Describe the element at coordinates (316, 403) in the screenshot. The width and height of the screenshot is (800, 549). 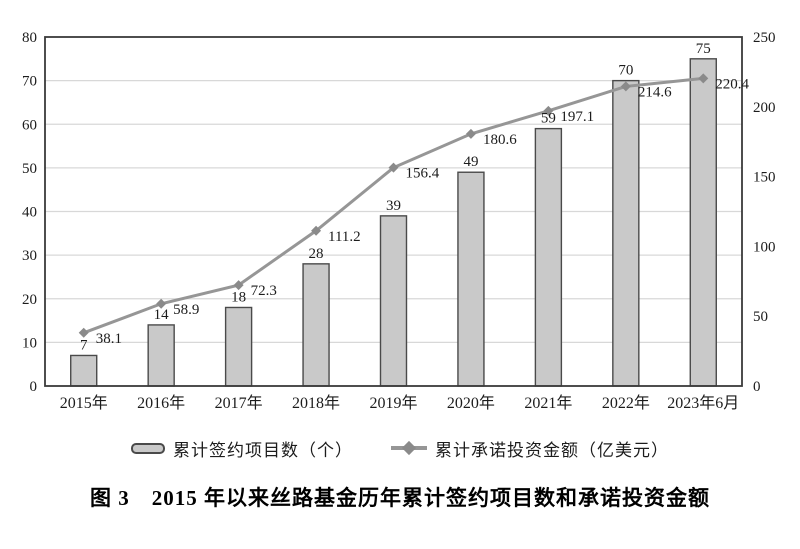
I see `x-axis-category-label: 2018年` at that location.